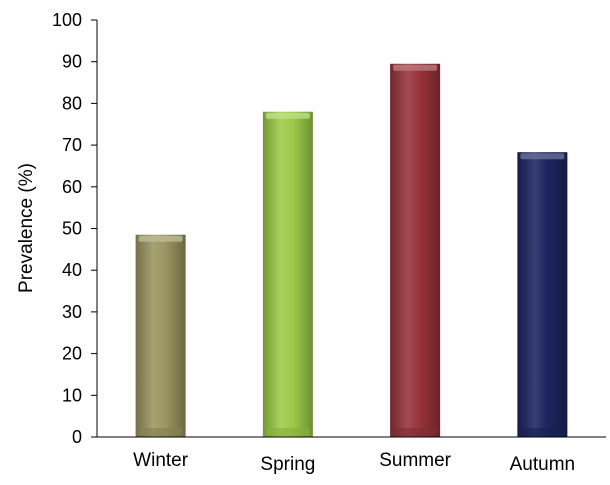 This screenshot has height=485, width=610. I want to click on y-tick-label: 60, so click(72, 187).